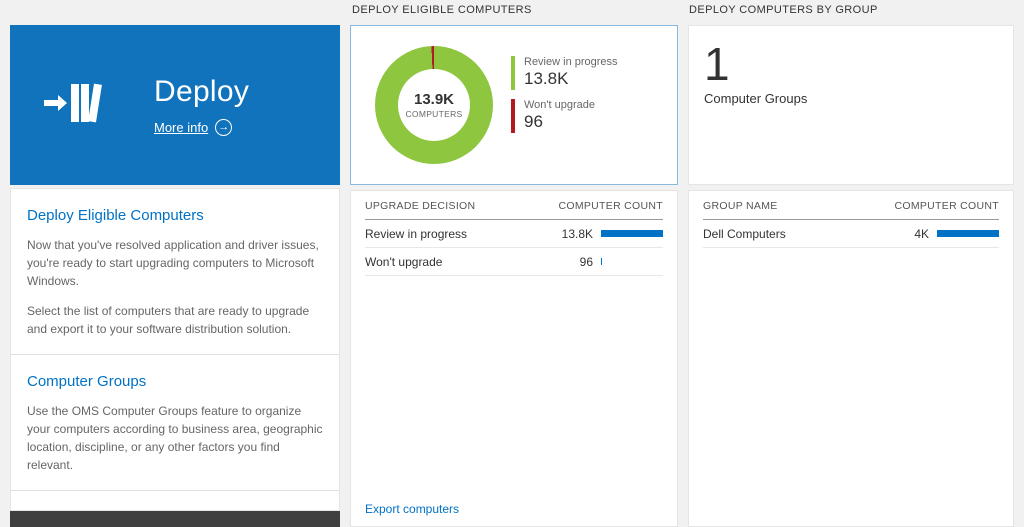 This screenshot has width=1024, height=527. I want to click on left-panel-footer-bar, so click(175, 519).